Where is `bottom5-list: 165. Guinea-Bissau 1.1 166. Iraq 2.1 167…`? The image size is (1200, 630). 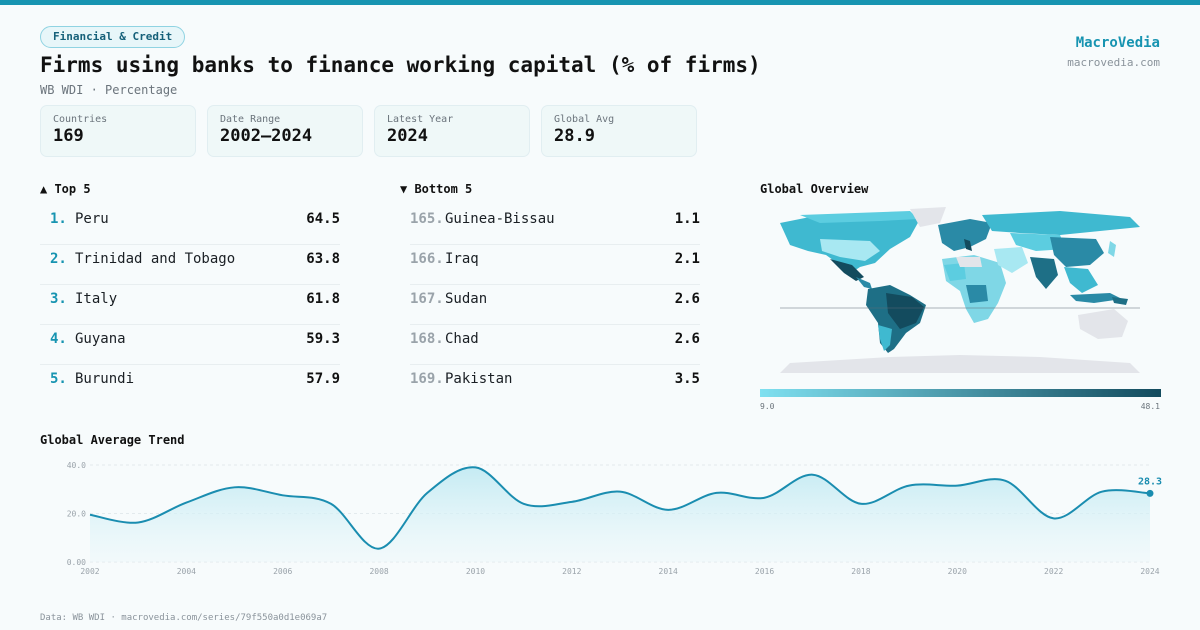 bottom5-list: 165. Guinea-Bissau 1.1 166. Iraq 2.1 167… is located at coordinates (555, 305).